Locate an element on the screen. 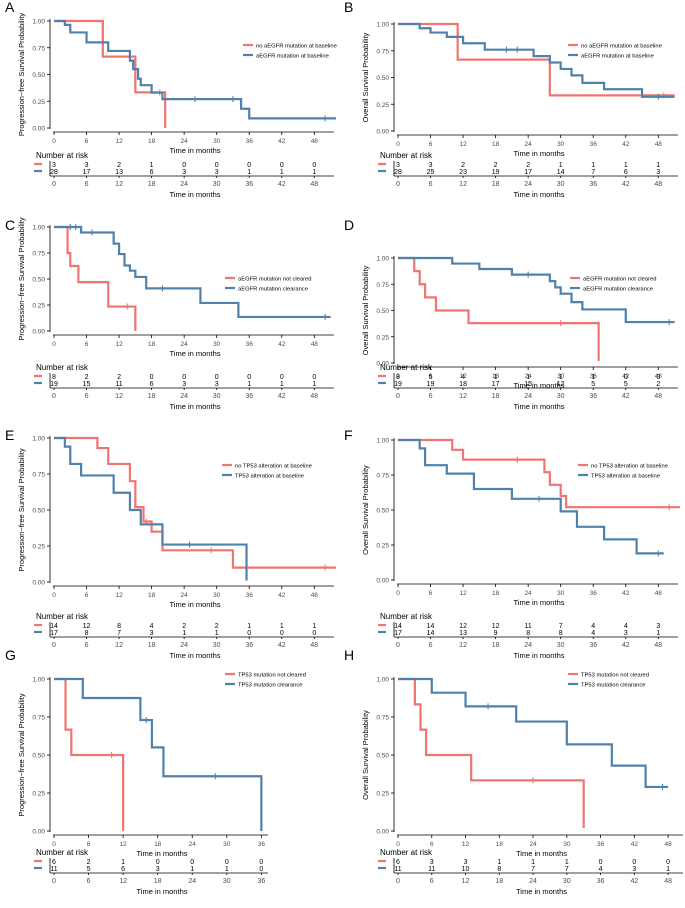  km-curve-red is located at coordinates (536, 59).